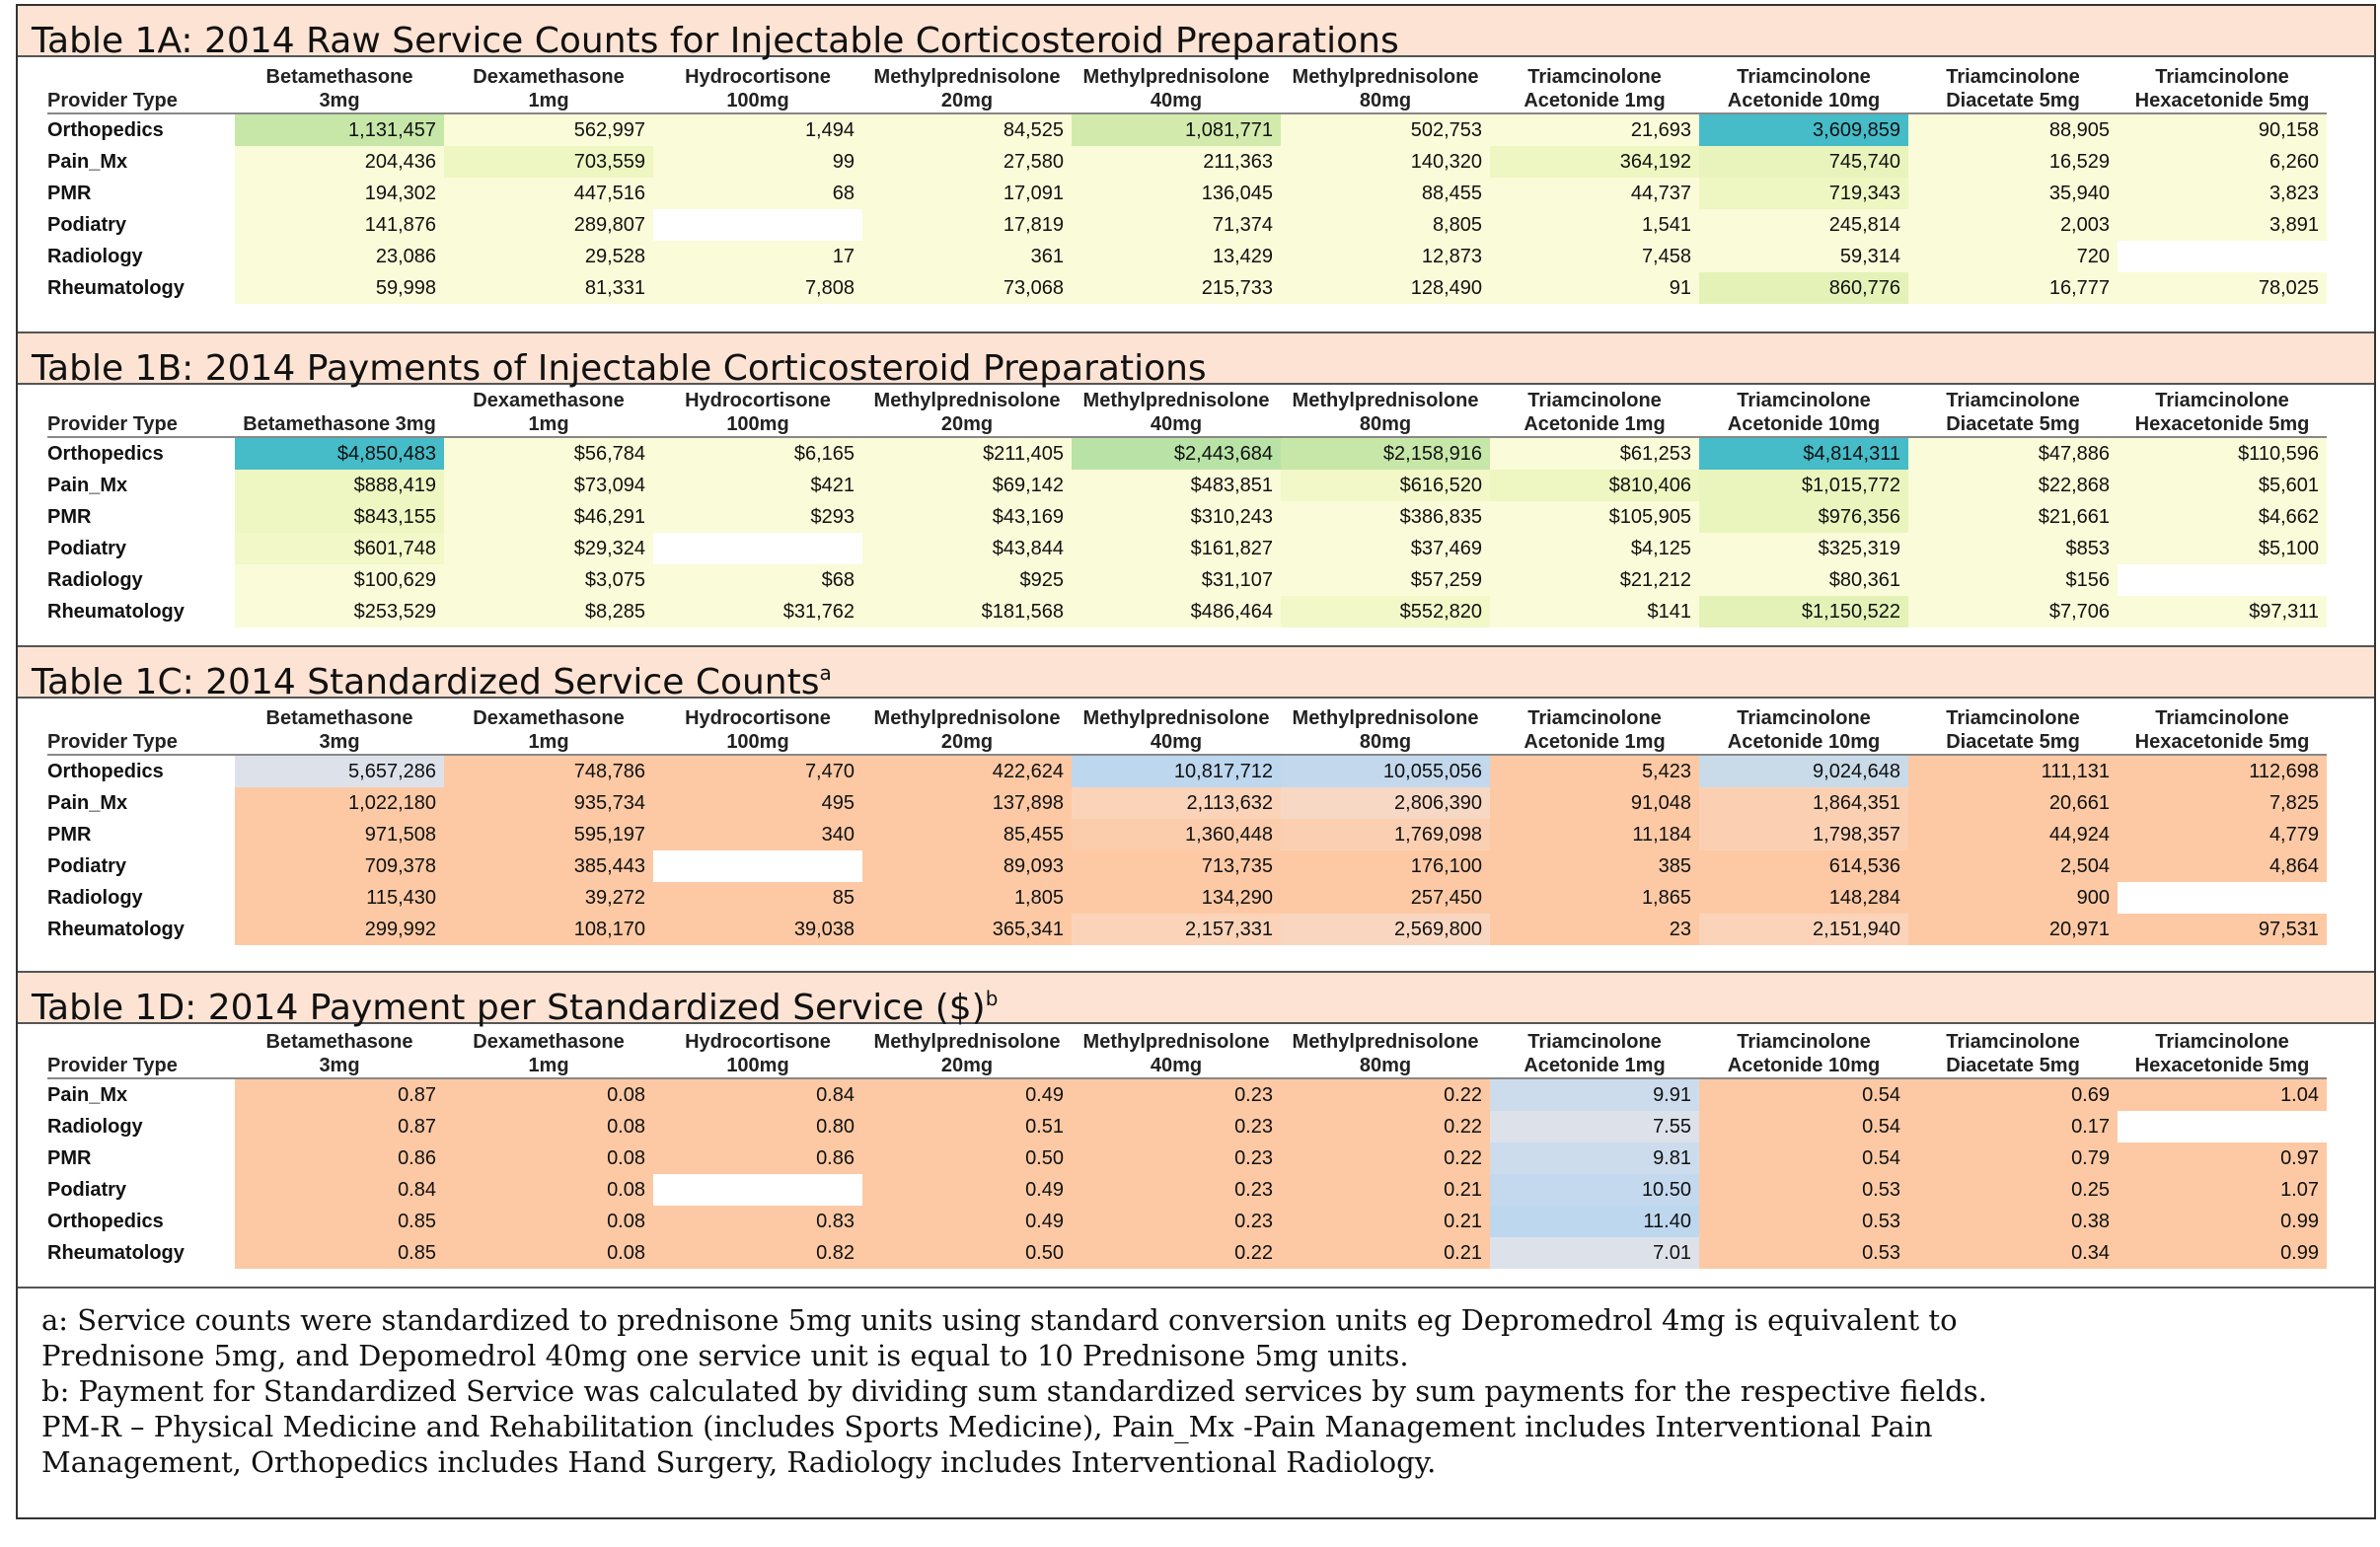 The height and width of the screenshot is (1547, 2380). I want to click on table-cell: $73,094, so click(548, 485).